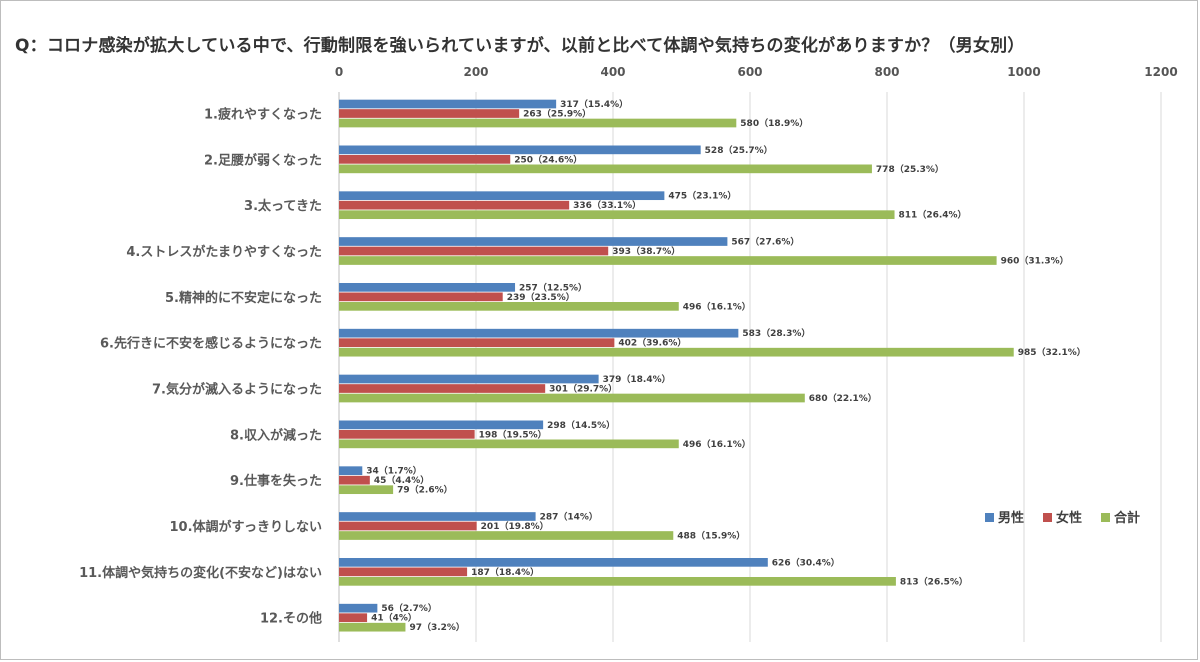 This screenshot has width=1200, height=662. What do you see at coordinates (425, 490) in the screenshot?
I see `data-label: 79（2.6%）` at bounding box center [425, 490].